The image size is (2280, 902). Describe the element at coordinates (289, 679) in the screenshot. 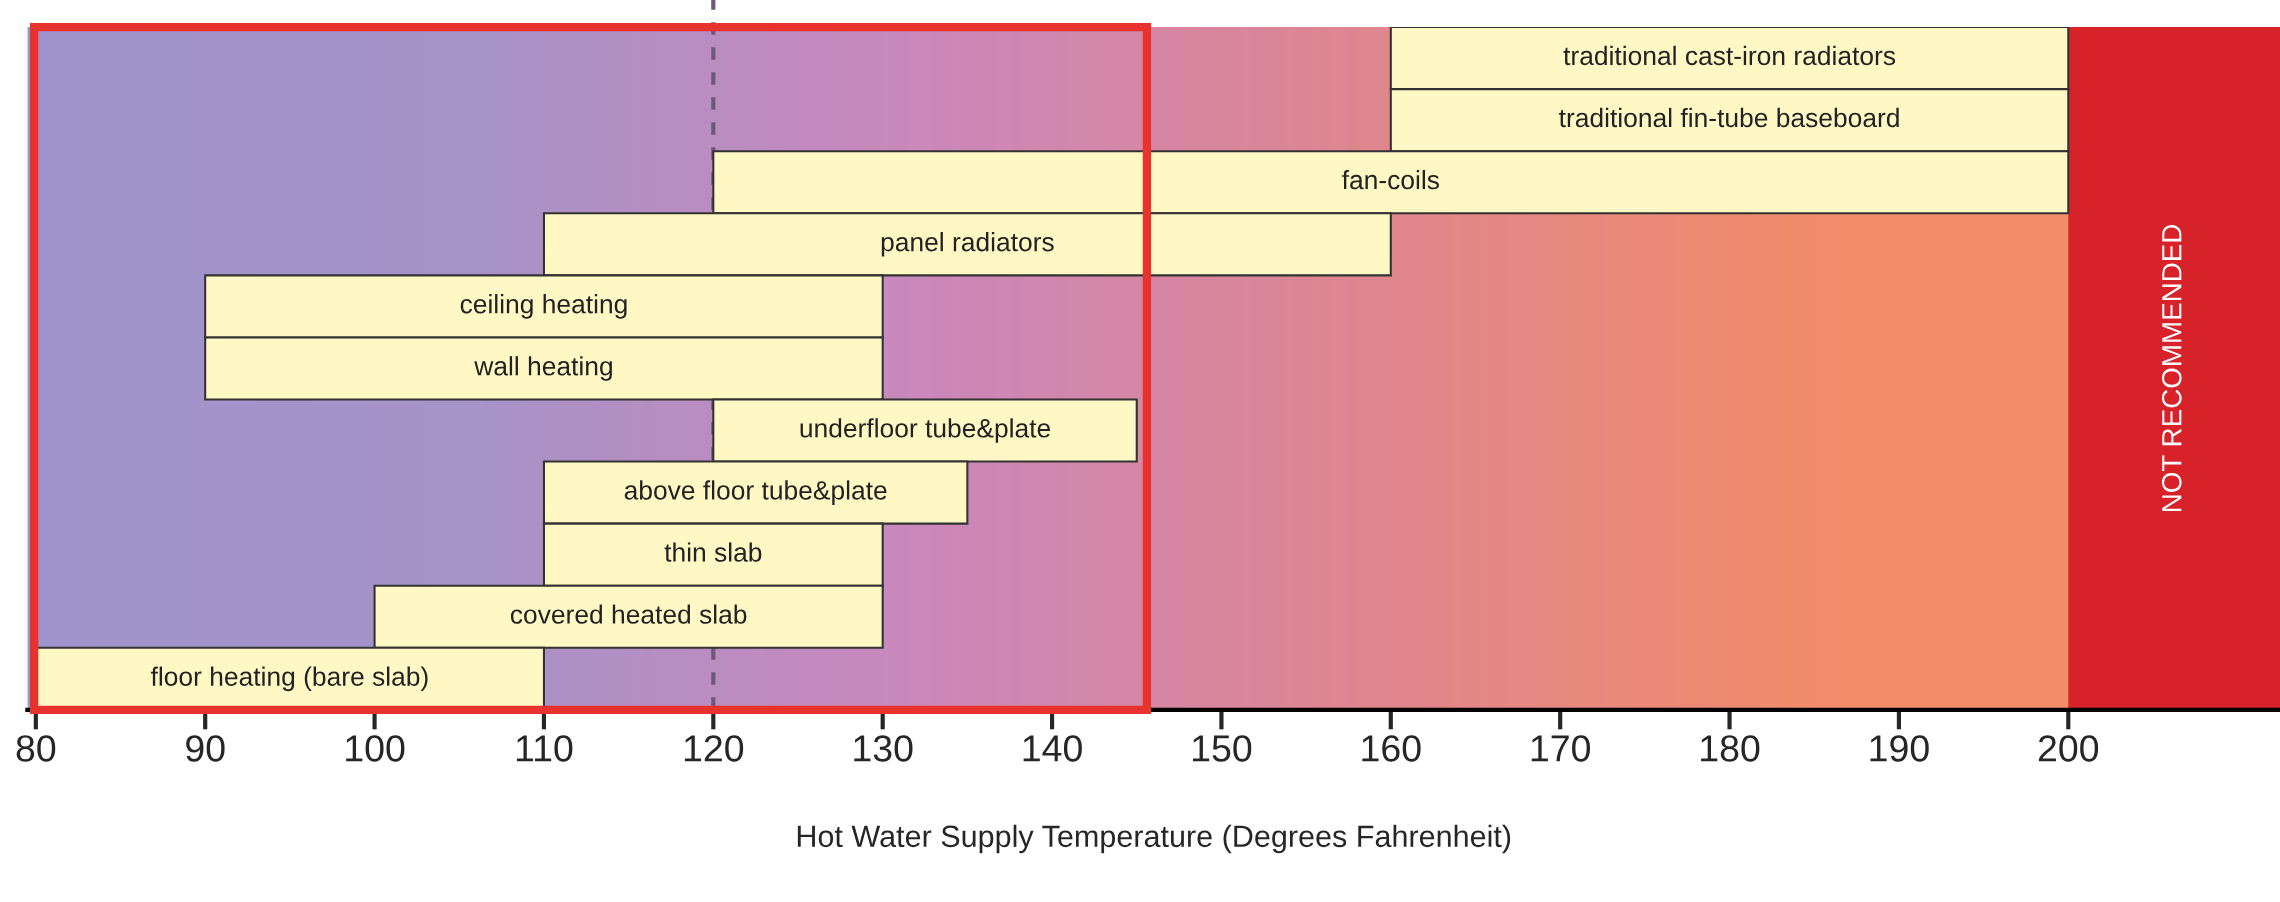

I see `y-tick-label: floor heating (bare slab)` at that location.